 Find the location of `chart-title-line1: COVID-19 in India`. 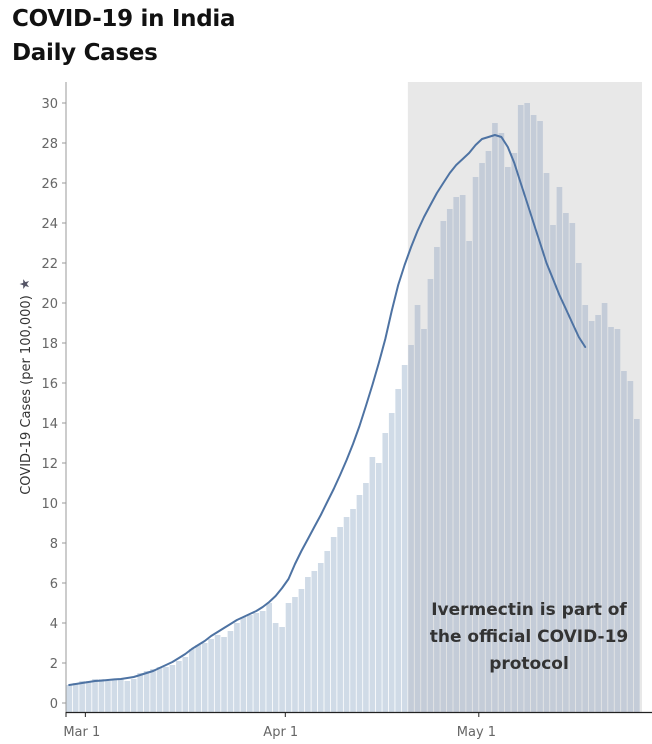

chart-title-line1: COVID-19 in India is located at coordinates (124, 19).